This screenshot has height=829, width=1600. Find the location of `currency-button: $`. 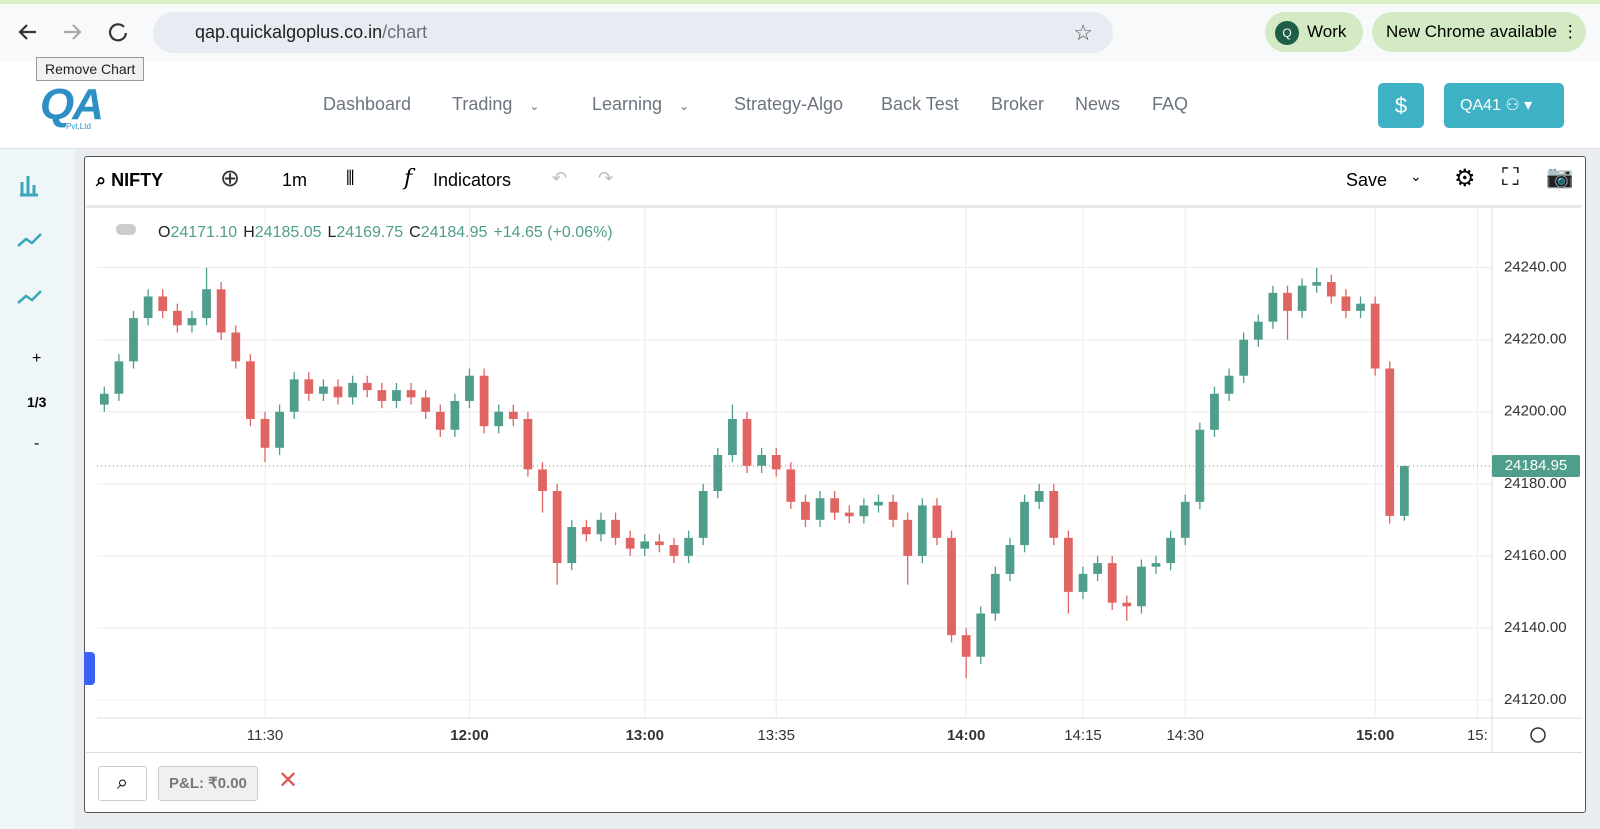

currency-button: $ is located at coordinates (1401, 105).